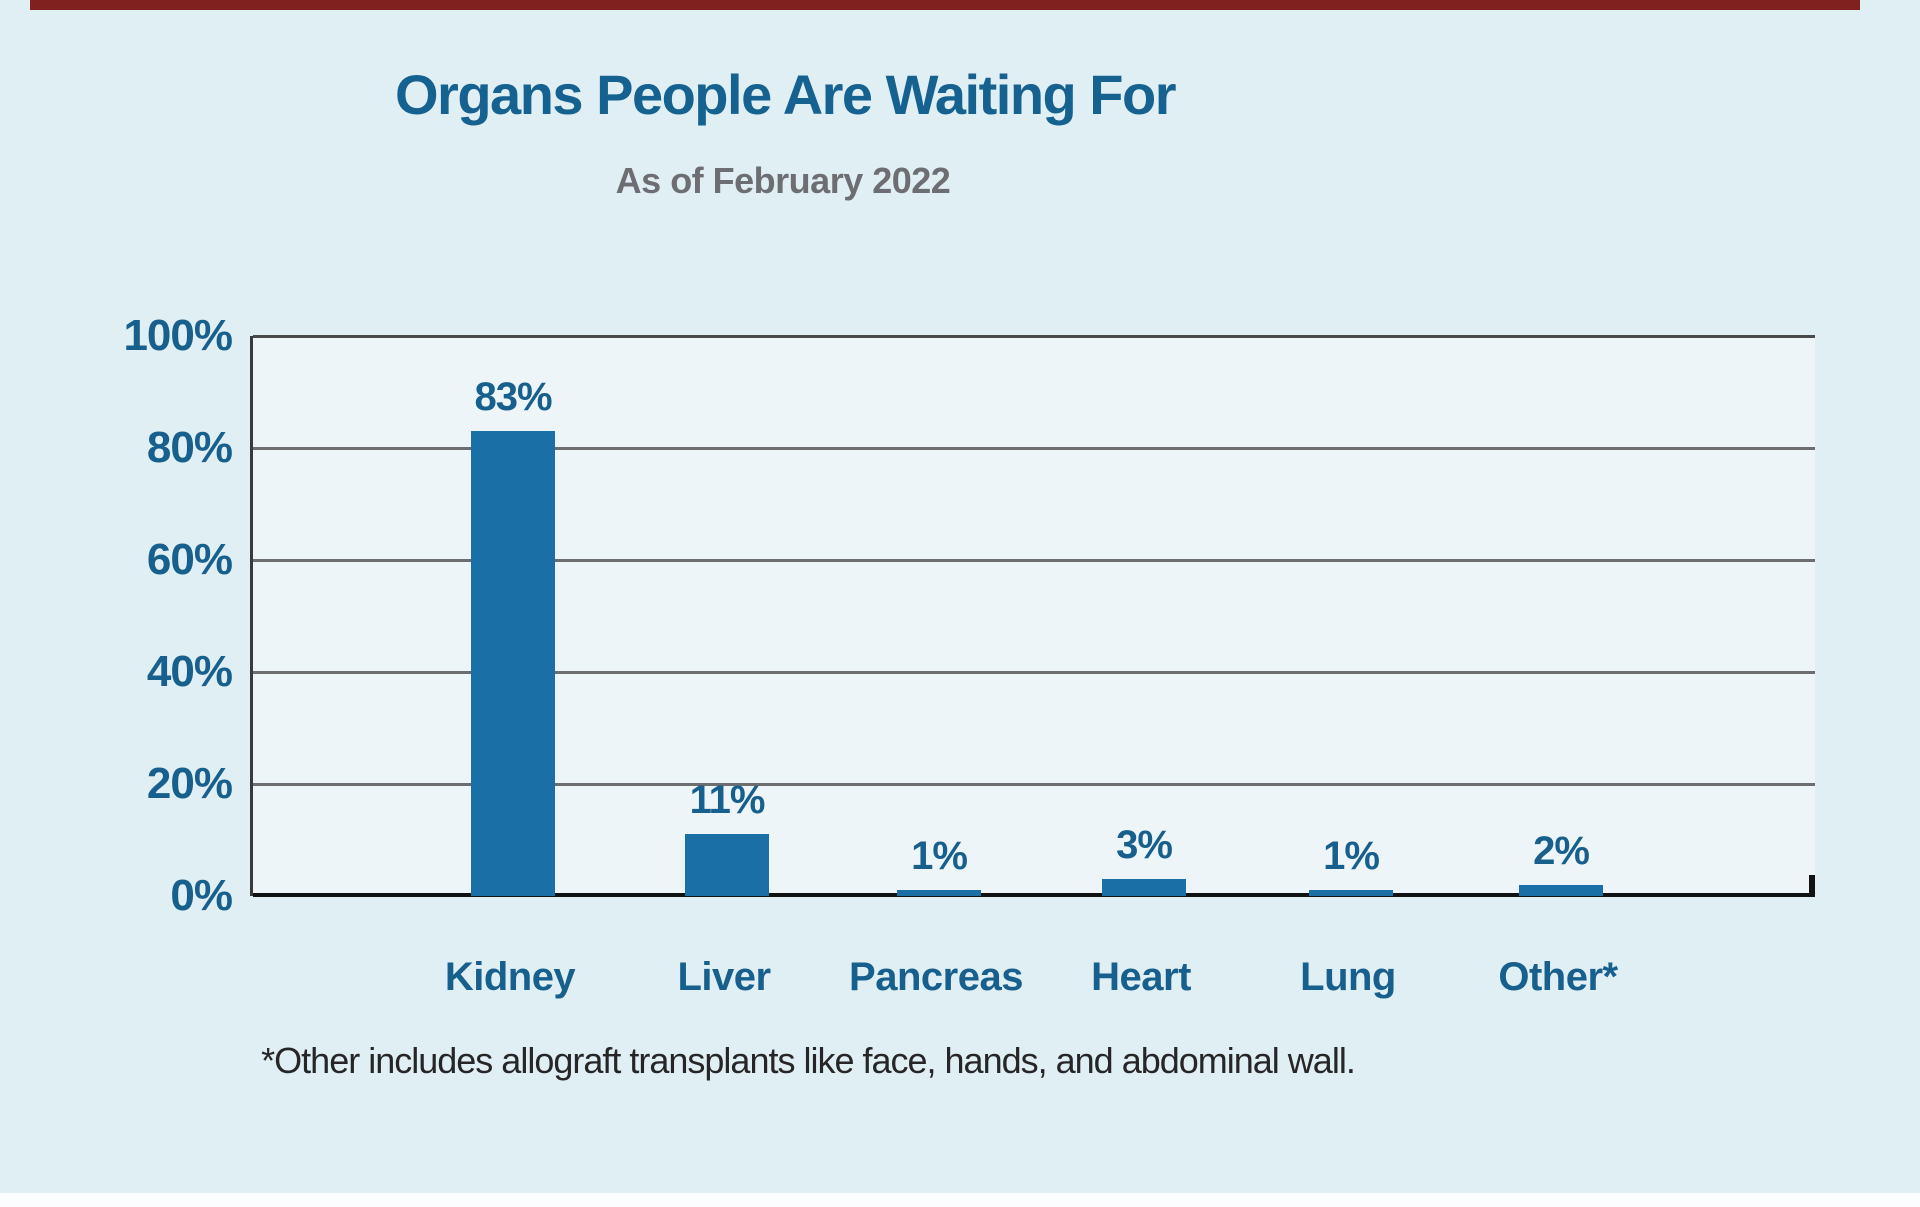  Describe the element at coordinates (1558, 977) in the screenshot. I see `category-label-other: Other*` at that location.